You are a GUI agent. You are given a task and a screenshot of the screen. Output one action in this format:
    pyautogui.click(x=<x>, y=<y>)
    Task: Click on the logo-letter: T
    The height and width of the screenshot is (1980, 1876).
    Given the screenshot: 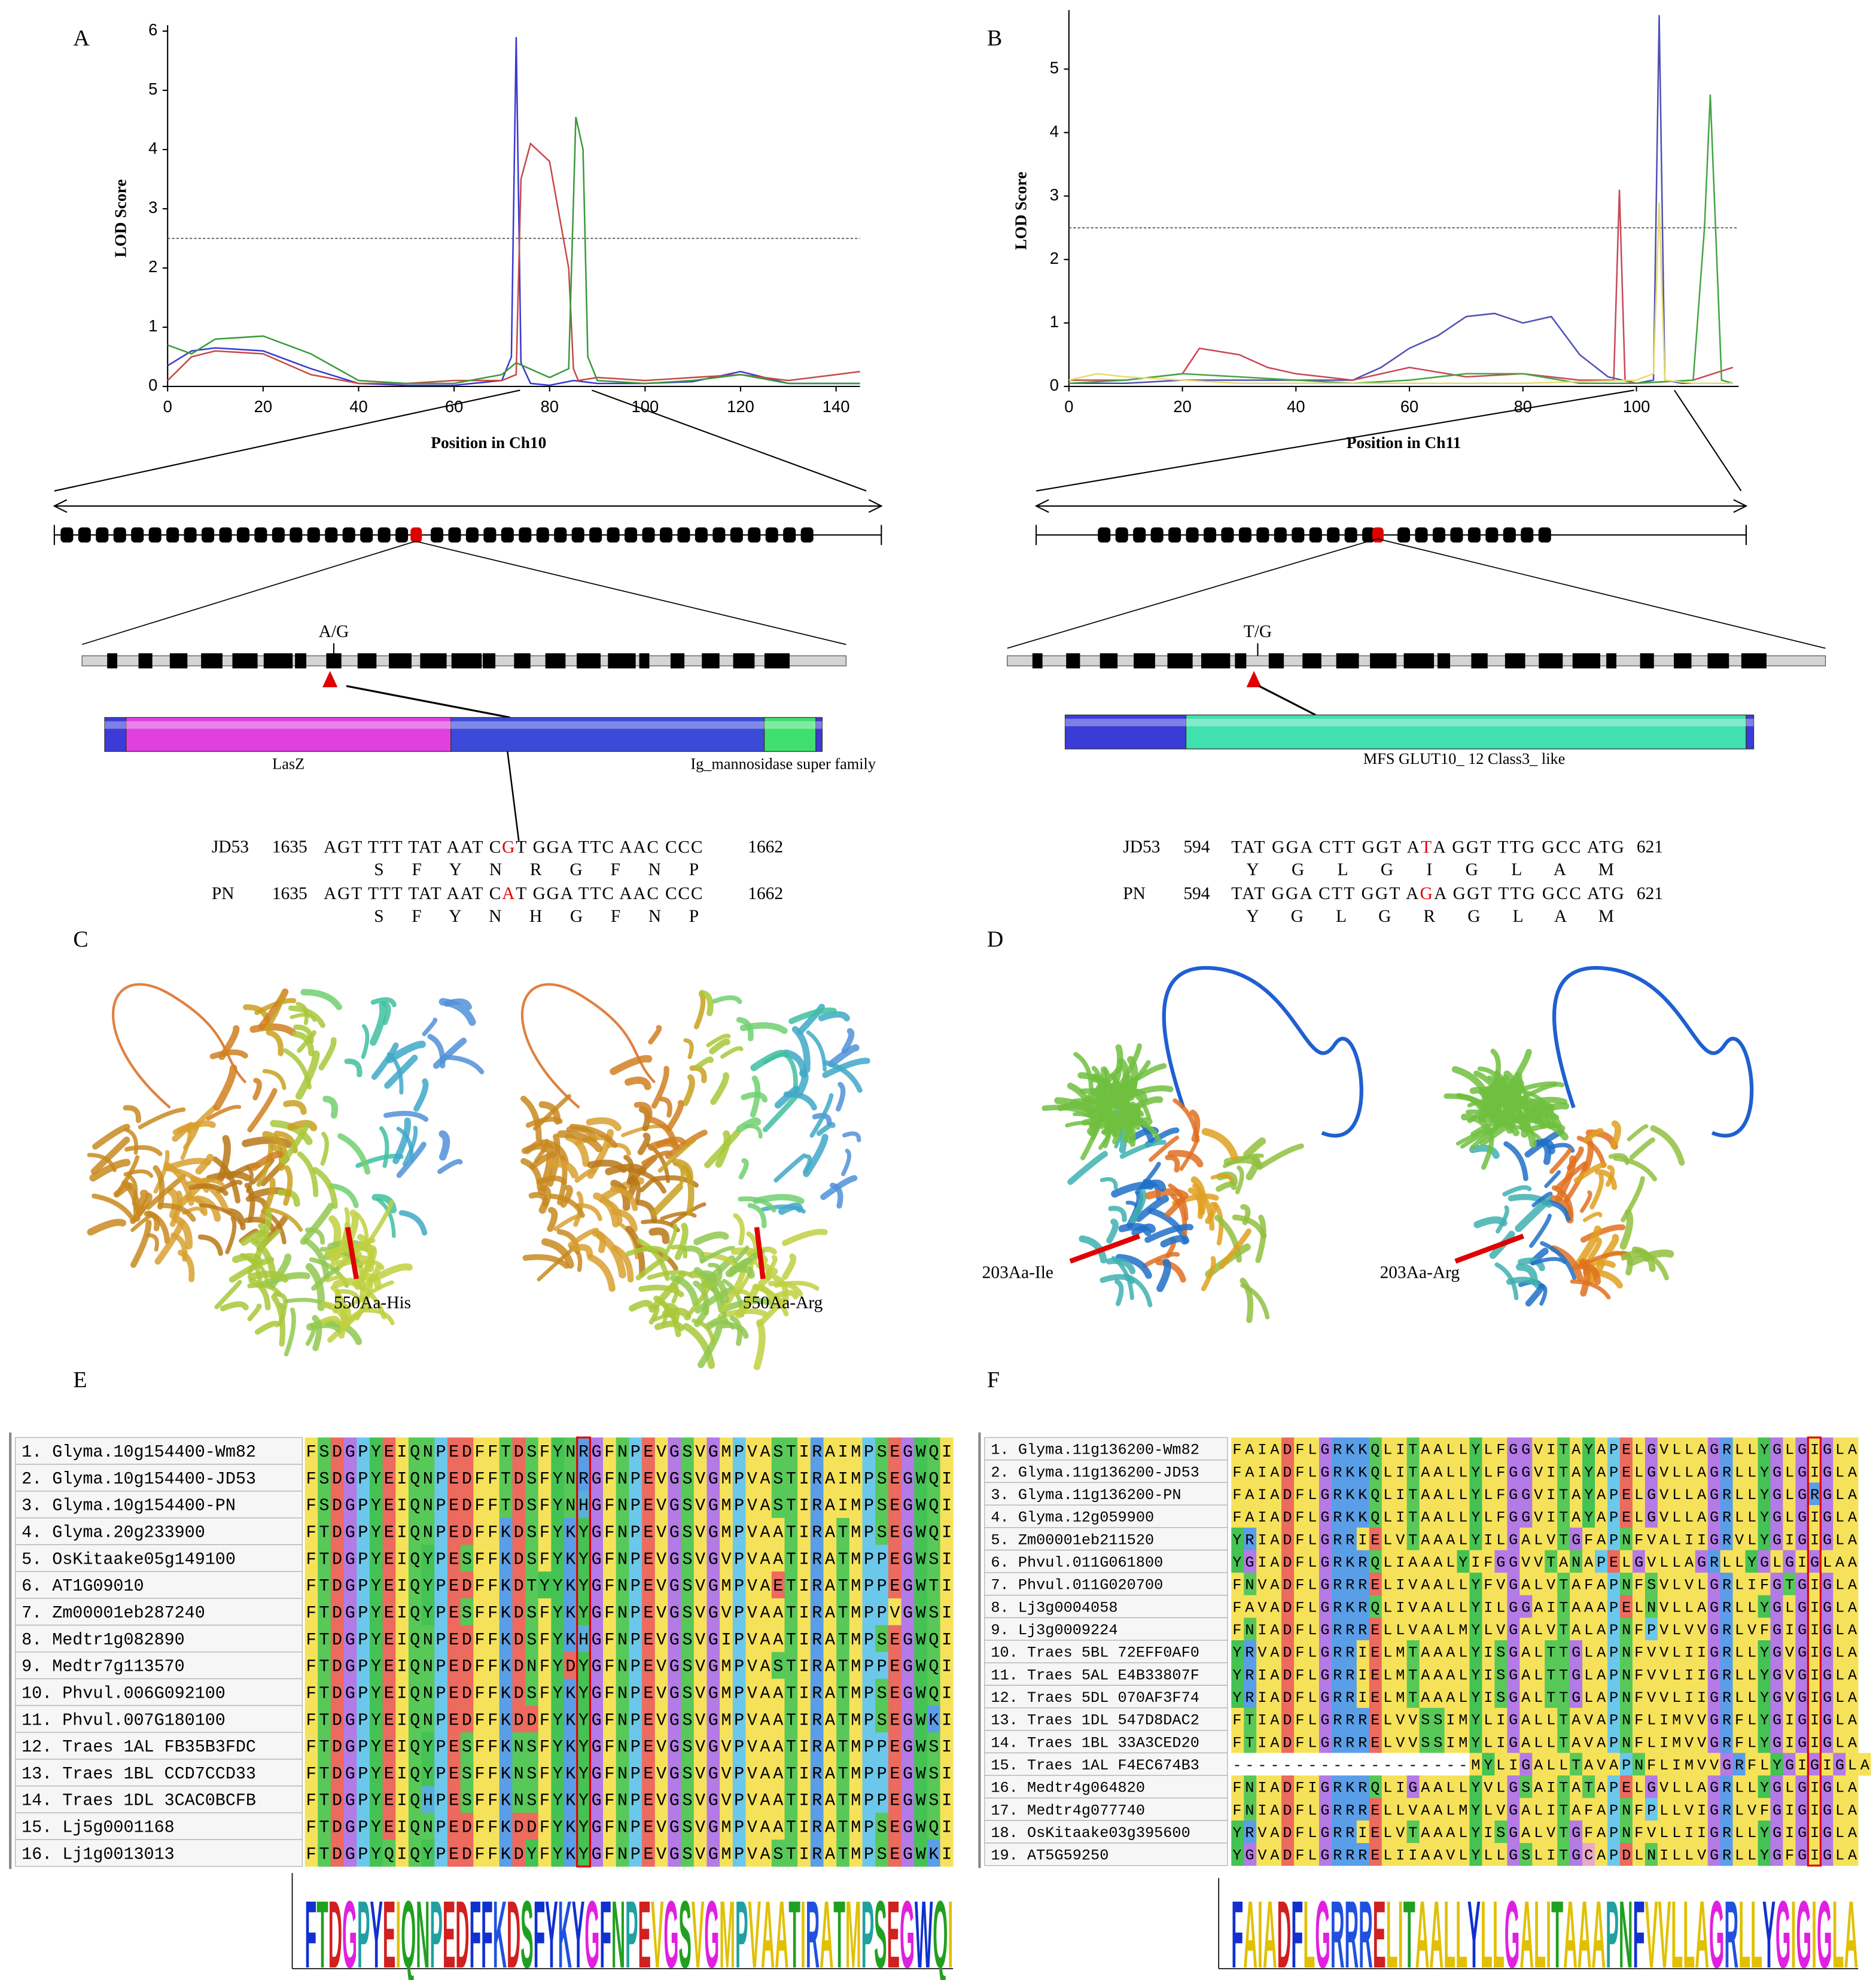 What is the action you would take?
    pyautogui.click(x=1557, y=1930)
    